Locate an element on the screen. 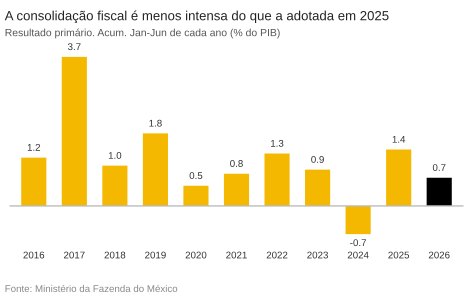 The image size is (473, 300). x-tick-label: 2026 is located at coordinates (439, 255).